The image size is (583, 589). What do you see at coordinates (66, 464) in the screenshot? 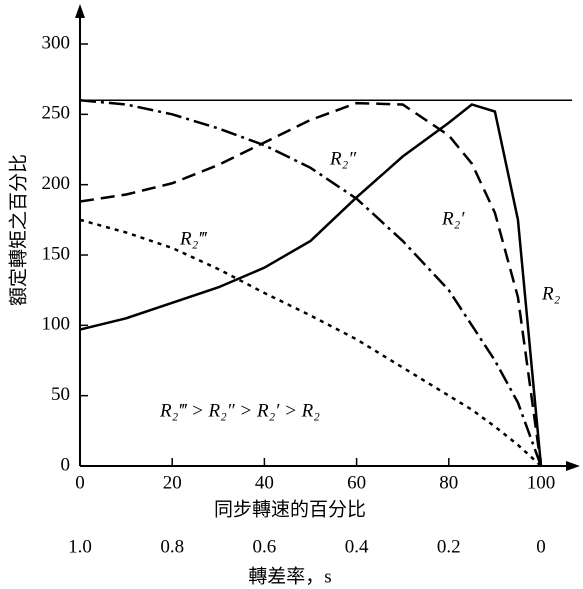
I see `y-tick-label: 0` at bounding box center [66, 464].